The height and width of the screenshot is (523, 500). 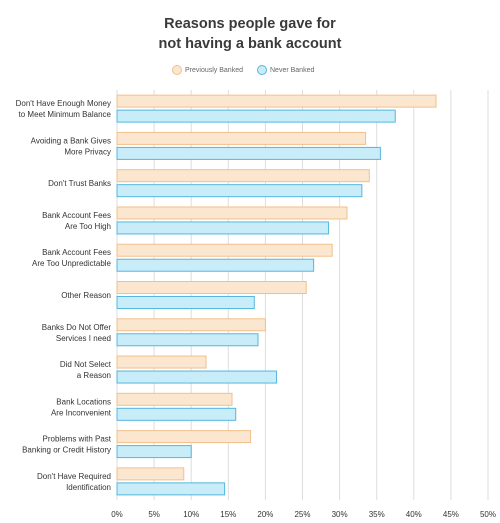 What do you see at coordinates (66, 450) in the screenshot?
I see `category-label: Banking or Credit History` at bounding box center [66, 450].